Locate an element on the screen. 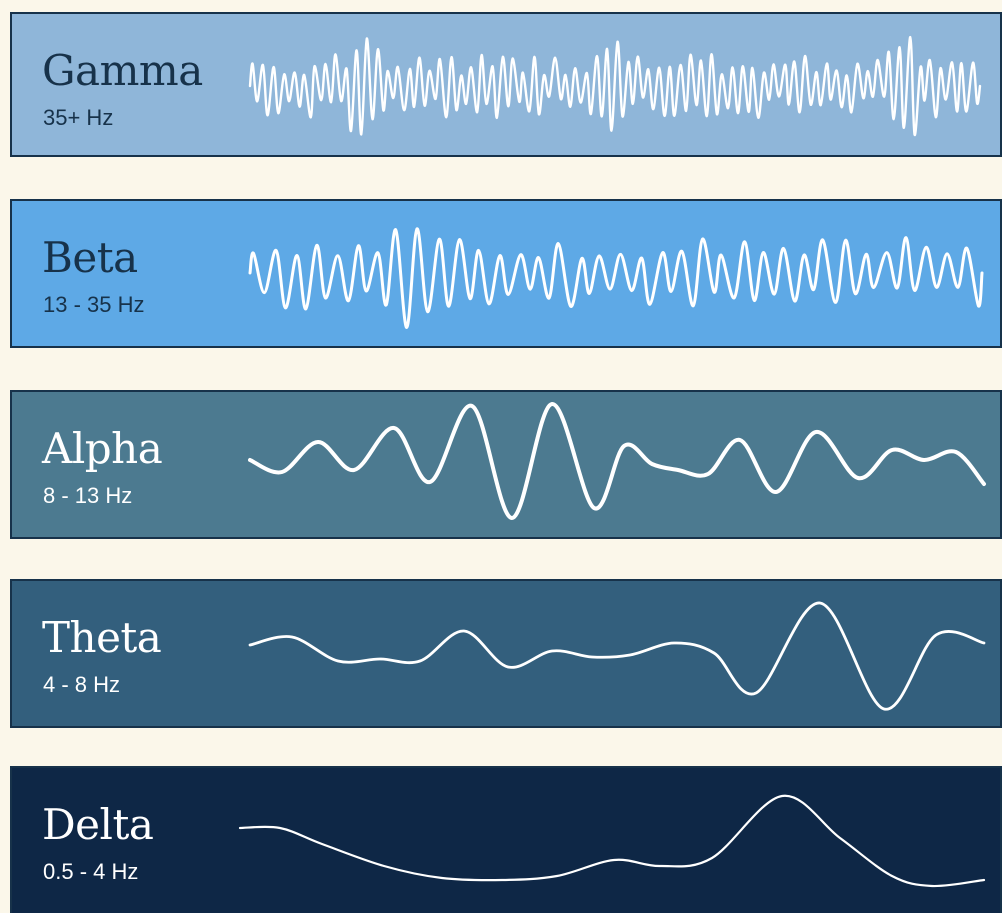 The height and width of the screenshot is (913, 1002). waveform-line-beta is located at coordinates (616, 278).